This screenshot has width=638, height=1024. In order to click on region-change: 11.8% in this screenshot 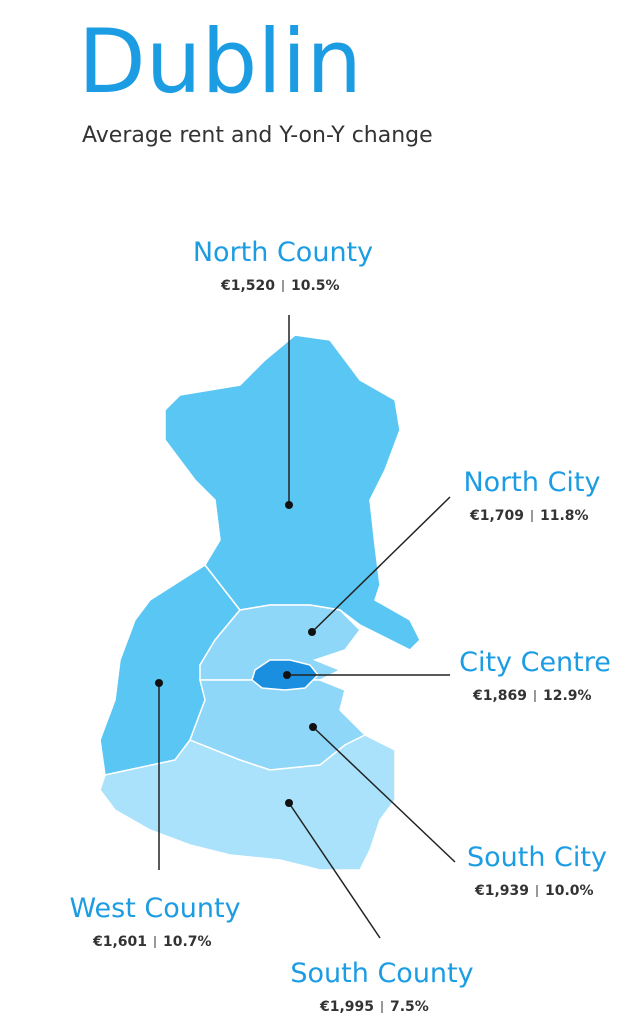, I will do `click(564, 516)`.